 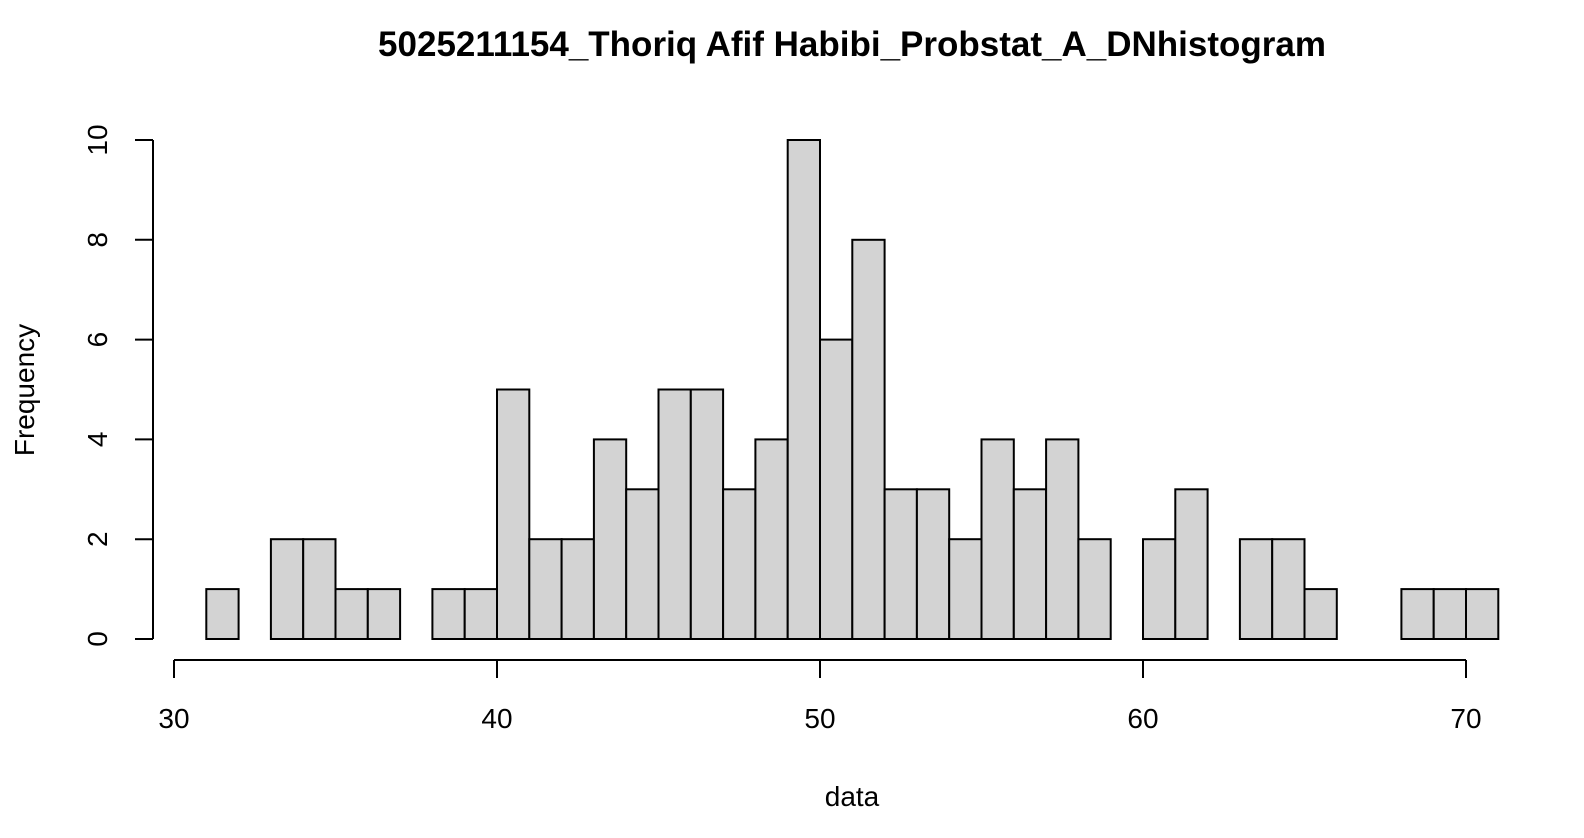 I want to click on y-tick-label: 2, so click(x=97, y=539).